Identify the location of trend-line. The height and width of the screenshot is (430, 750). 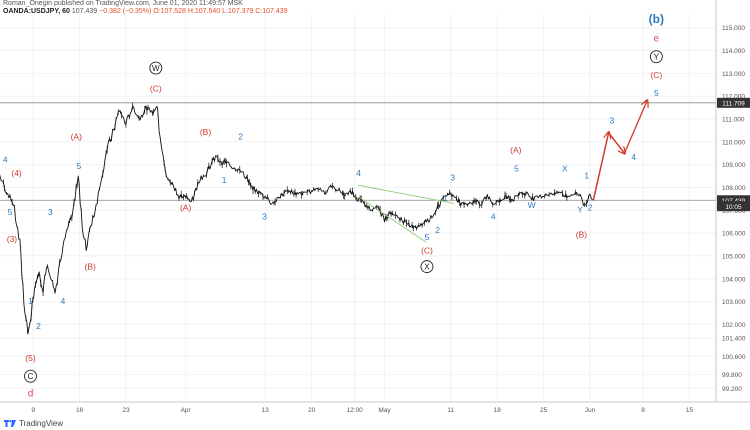
(406, 194).